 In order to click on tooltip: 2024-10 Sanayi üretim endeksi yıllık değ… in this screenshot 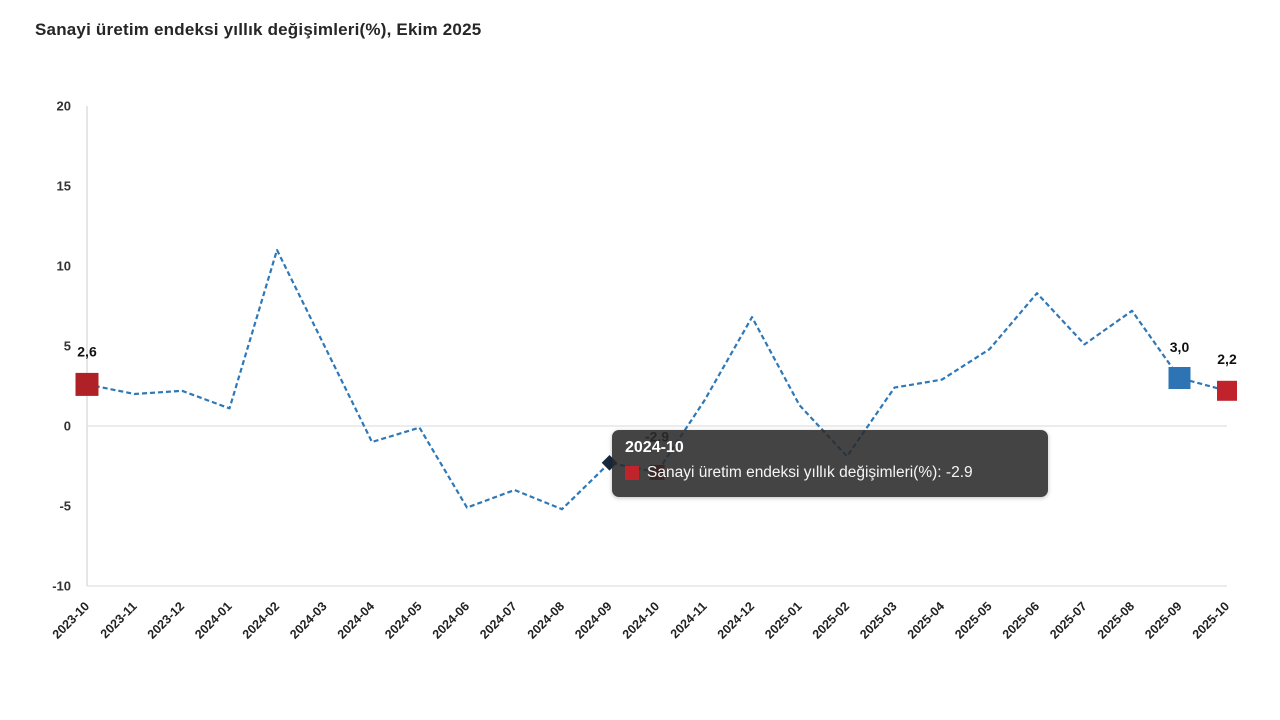, I will do `click(830, 463)`.